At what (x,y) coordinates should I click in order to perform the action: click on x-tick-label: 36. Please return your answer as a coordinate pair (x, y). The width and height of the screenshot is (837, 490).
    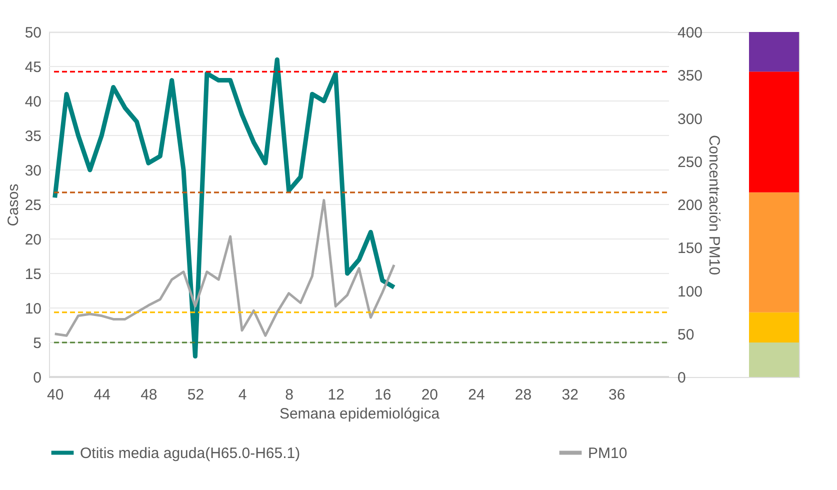
    Looking at the image, I should click on (617, 395).